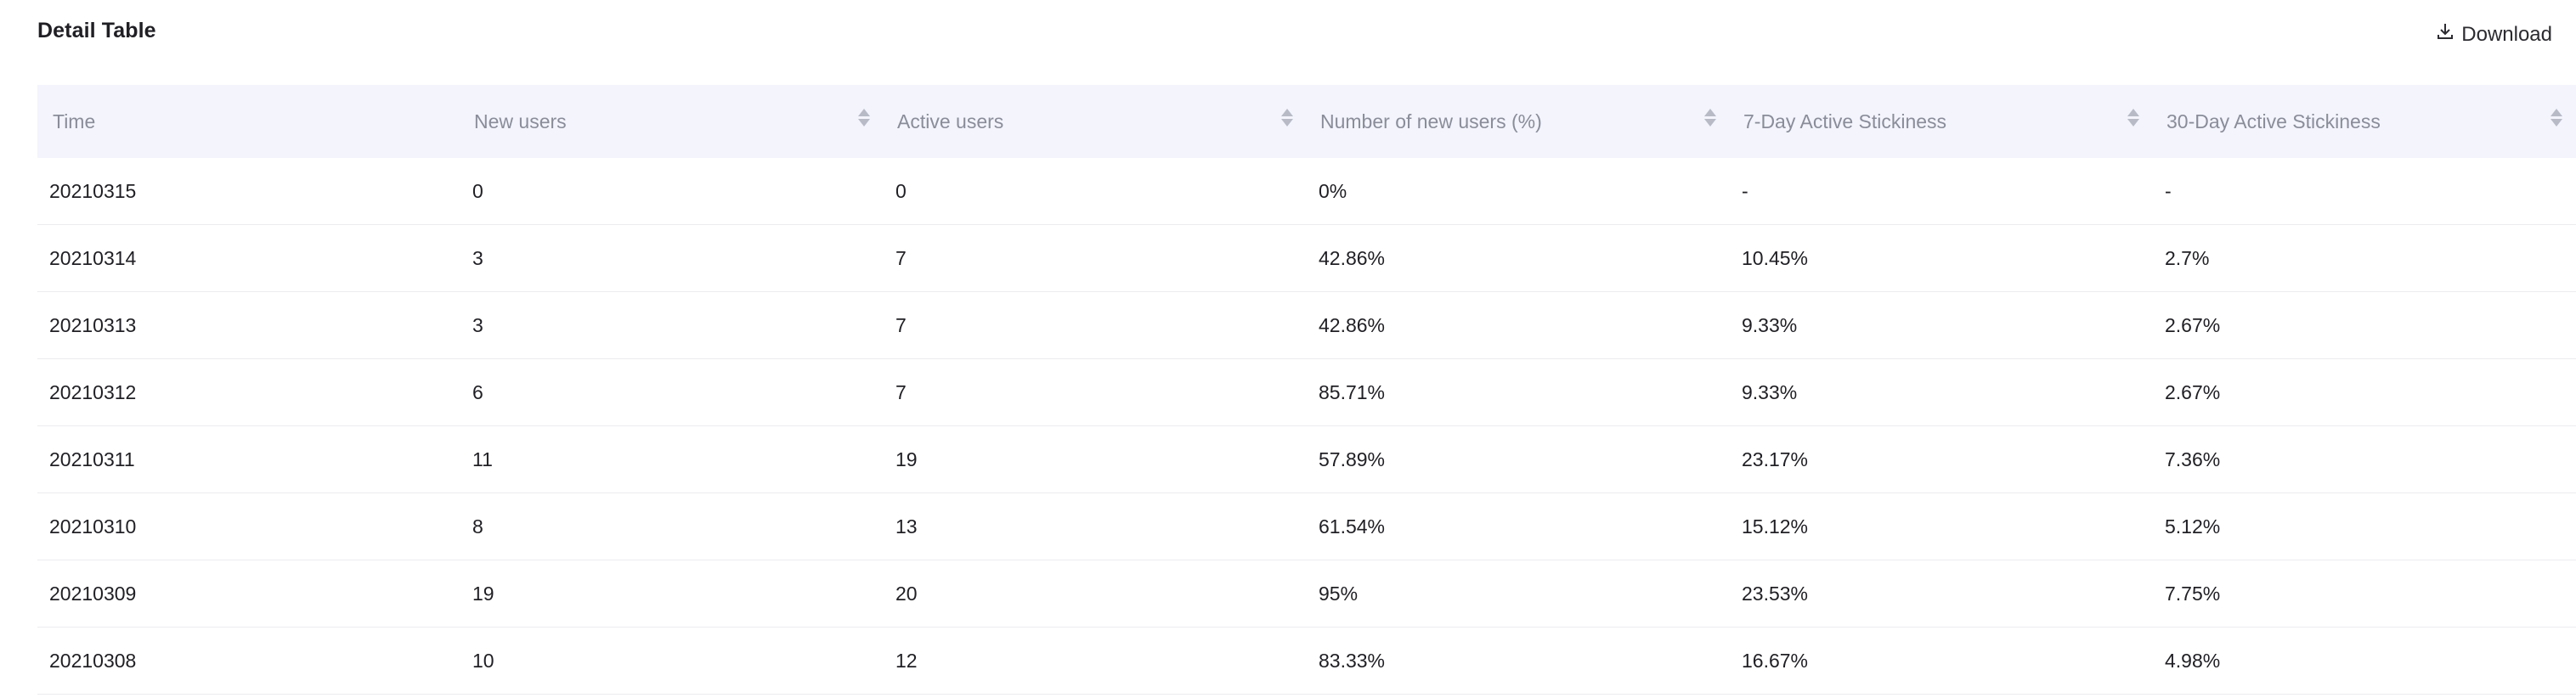 This screenshot has width=2576, height=698. What do you see at coordinates (1775, 459) in the screenshot?
I see `cell-7day-stickiness: 23.17%` at bounding box center [1775, 459].